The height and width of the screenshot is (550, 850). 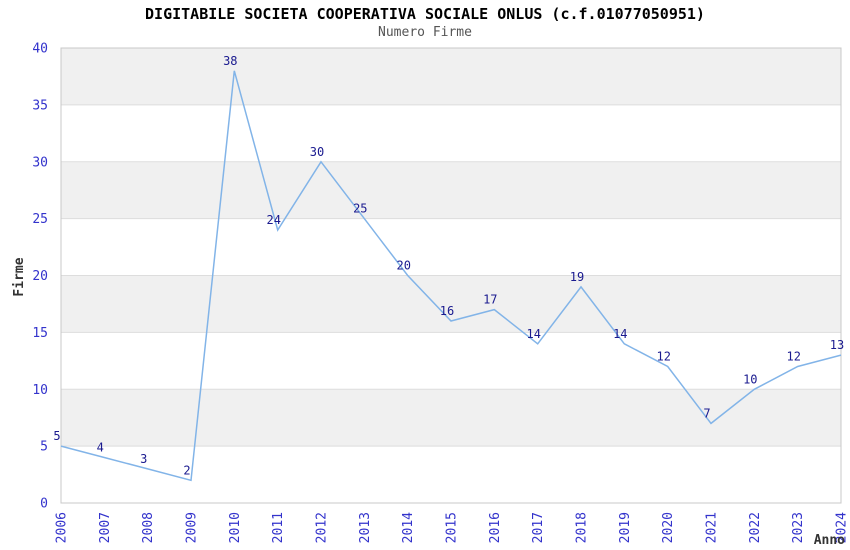 What do you see at coordinates (706, 413) in the screenshot?
I see `point-label: 7` at bounding box center [706, 413].